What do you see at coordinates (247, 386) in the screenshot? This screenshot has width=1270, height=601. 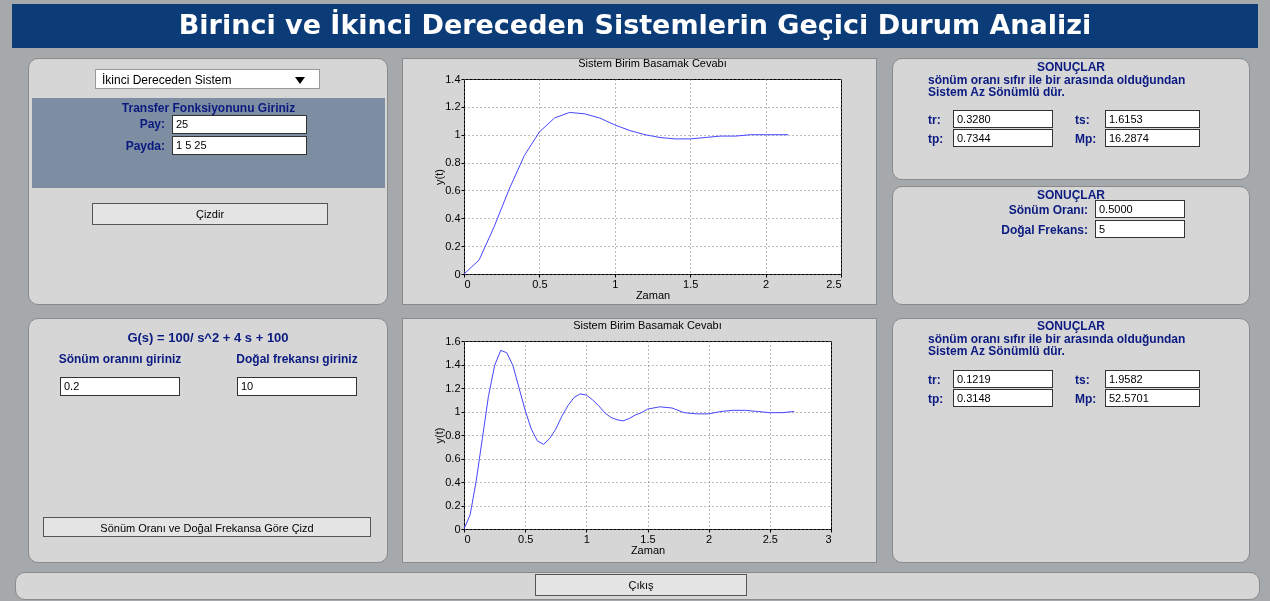 I see `text: 10` at bounding box center [247, 386].